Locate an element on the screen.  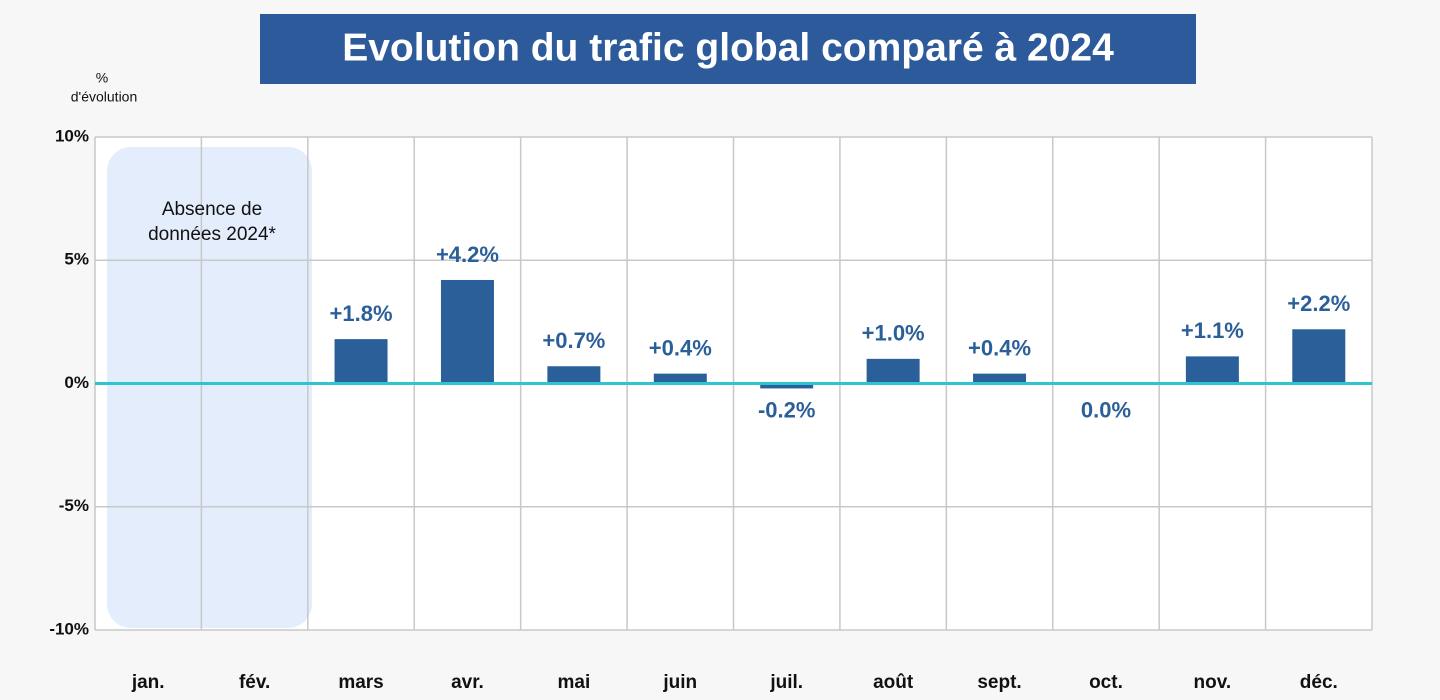
value-label: +1.1% is located at coordinates (1212, 330).